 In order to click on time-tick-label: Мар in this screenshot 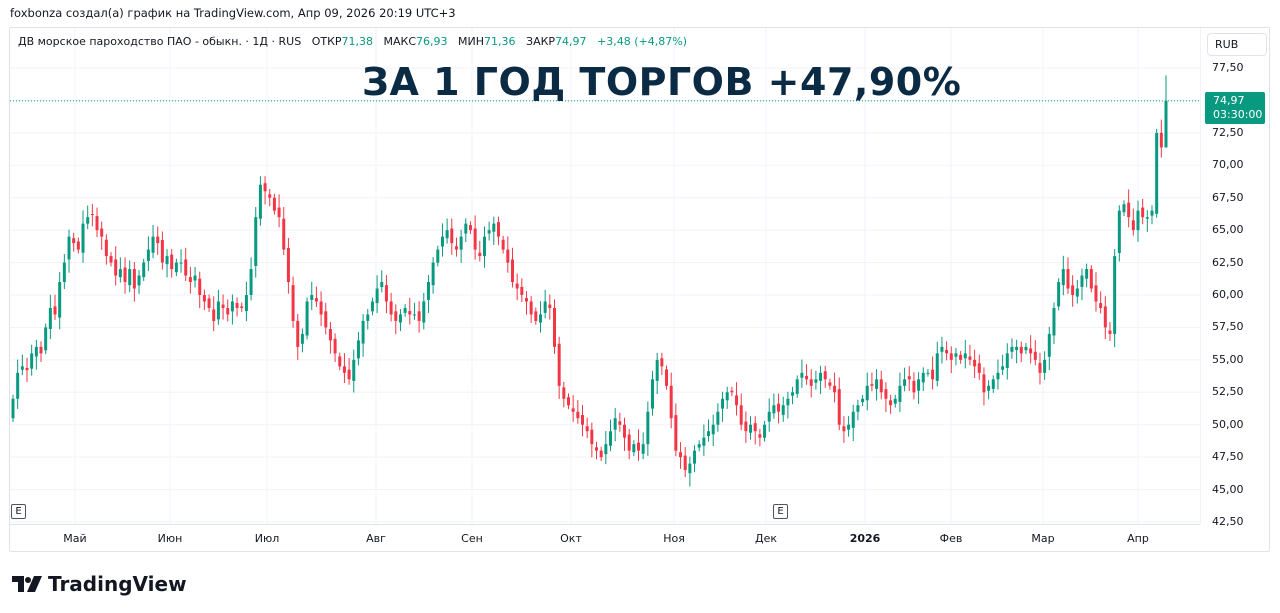, I will do `click(1043, 538)`.